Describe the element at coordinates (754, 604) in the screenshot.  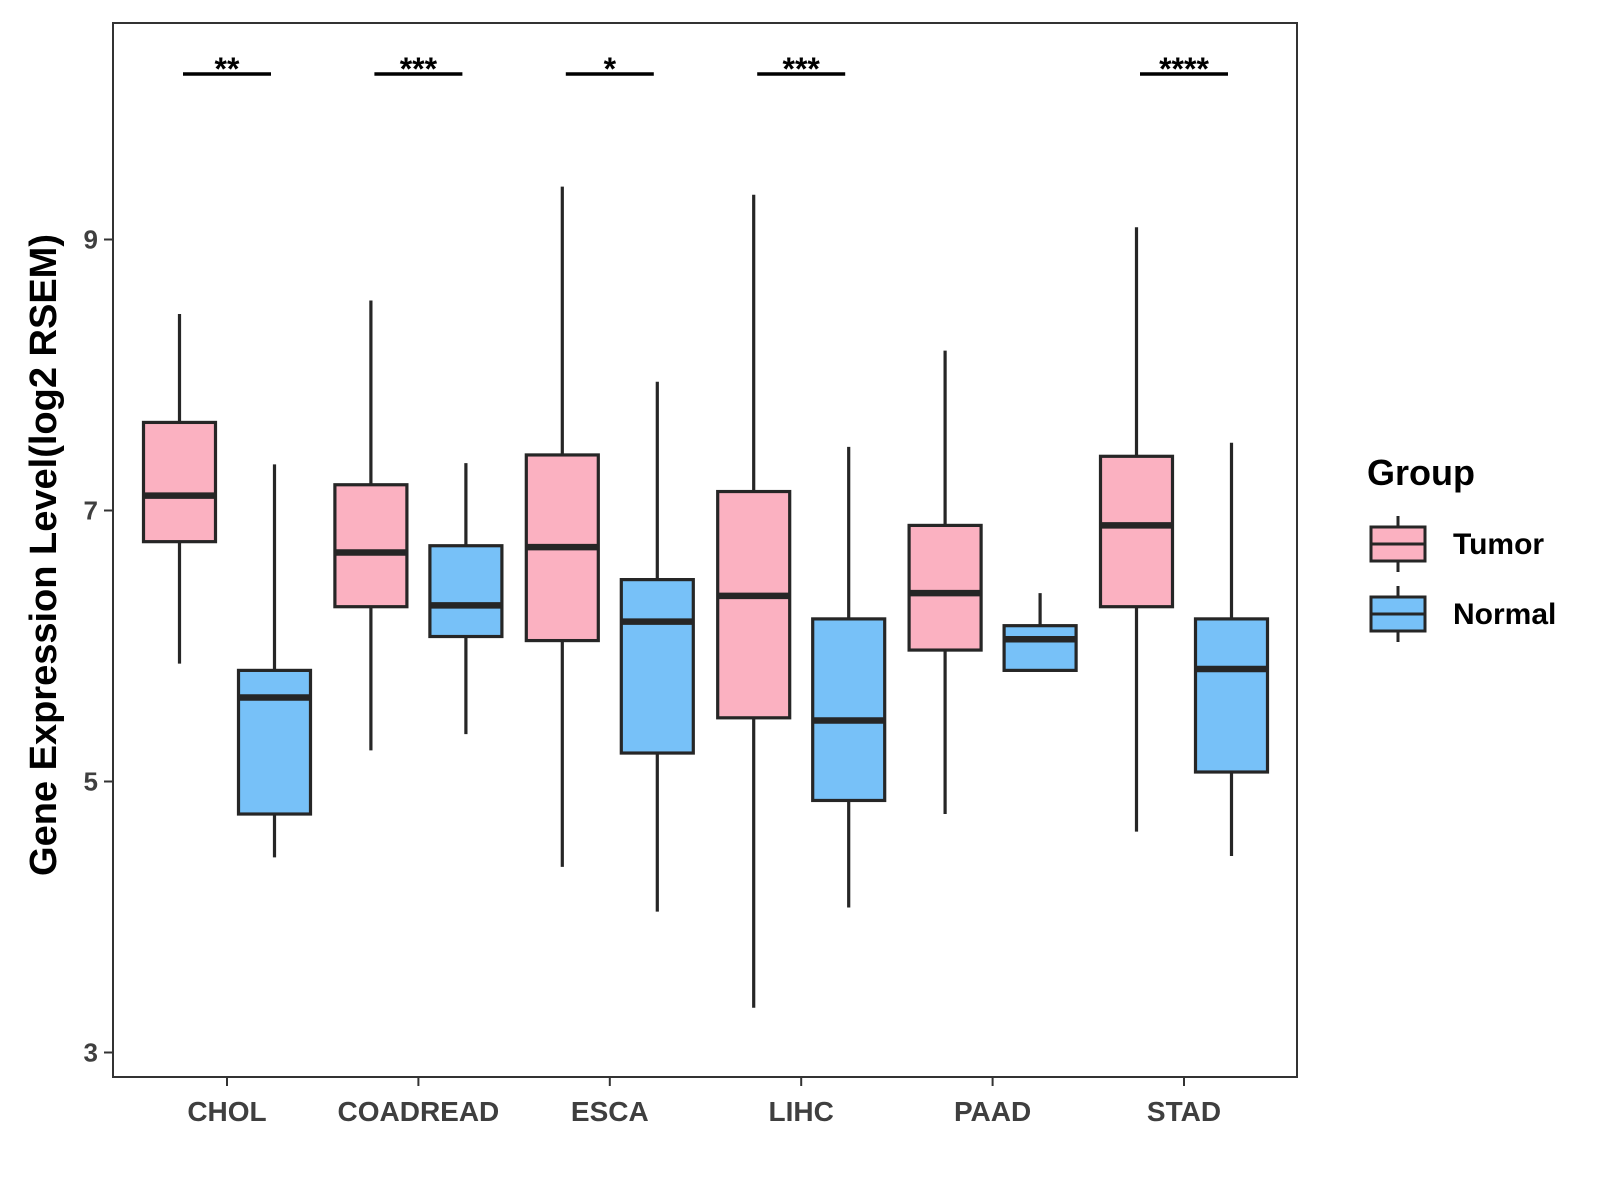
I see `box-lihc-tumor` at that location.